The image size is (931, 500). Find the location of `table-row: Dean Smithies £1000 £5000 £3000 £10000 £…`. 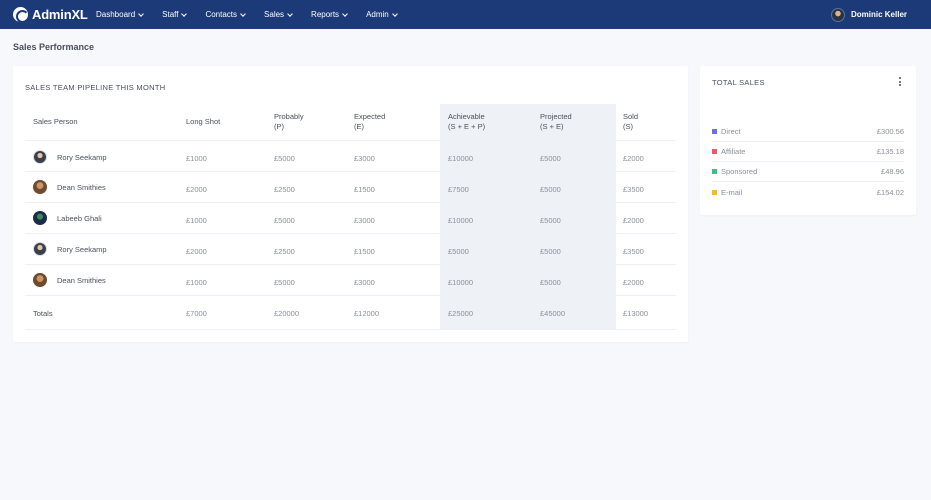

table-row: Dean Smithies £1000 £5000 £3000 £10000 £… is located at coordinates (350, 280).